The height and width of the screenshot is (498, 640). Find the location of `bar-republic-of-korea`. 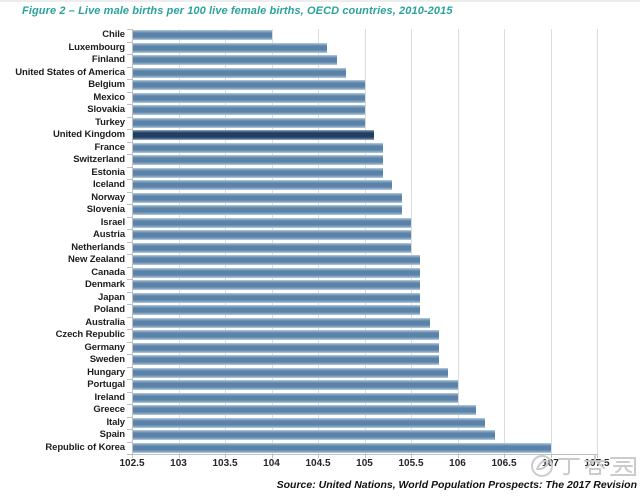

bar-republic-of-korea is located at coordinates (342, 447).